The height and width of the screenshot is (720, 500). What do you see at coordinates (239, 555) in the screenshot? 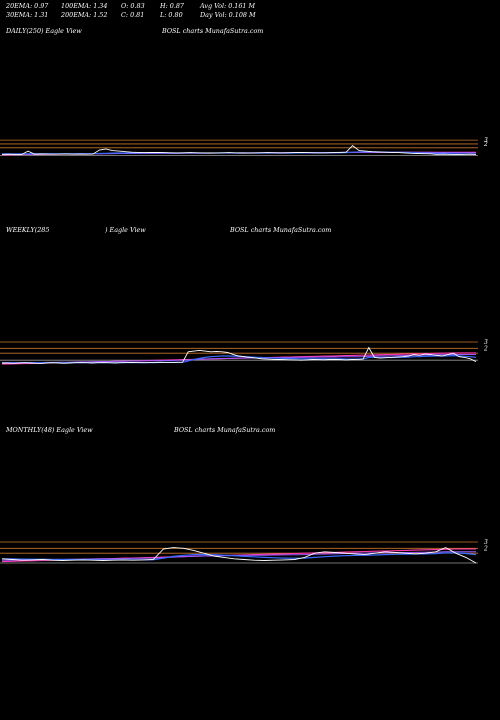
I see `monthly-price-line` at bounding box center [239, 555].